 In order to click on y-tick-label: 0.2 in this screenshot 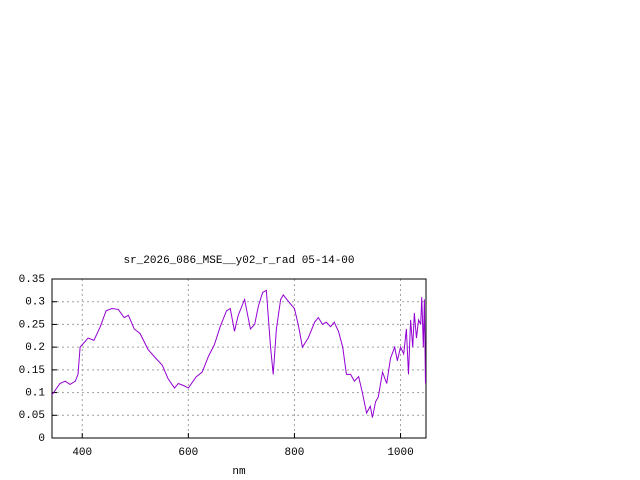, I will do `click(35, 348)`.